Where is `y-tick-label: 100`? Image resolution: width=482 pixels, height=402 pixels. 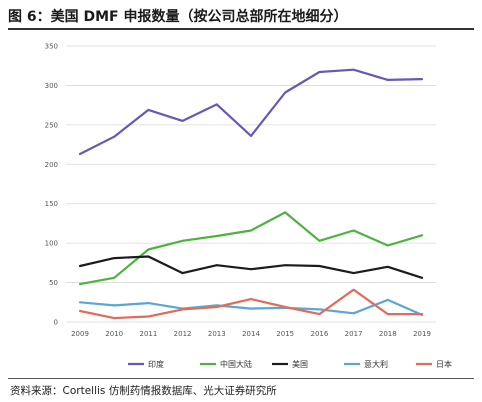 y-tick-label: 100 is located at coordinates (51, 244).